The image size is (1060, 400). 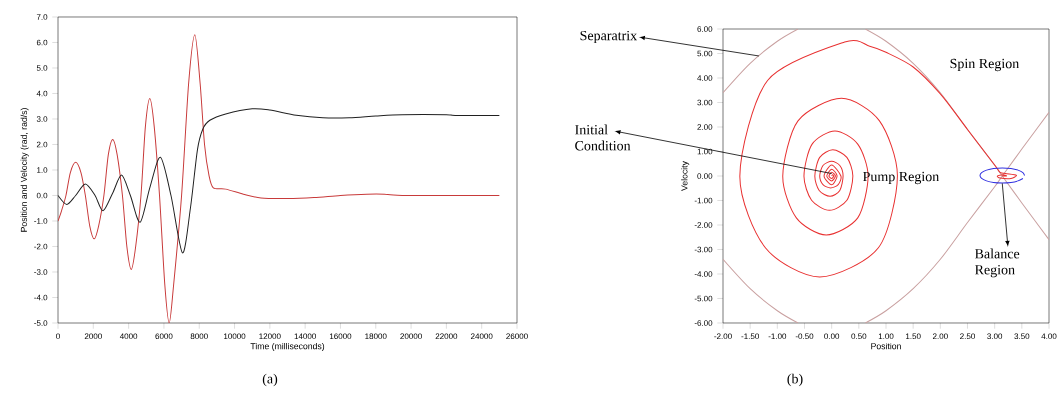 What do you see at coordinates (705, 102) in the screenshot?
I see `y-tick-label: 3.00` at bounding box center [705, 102].